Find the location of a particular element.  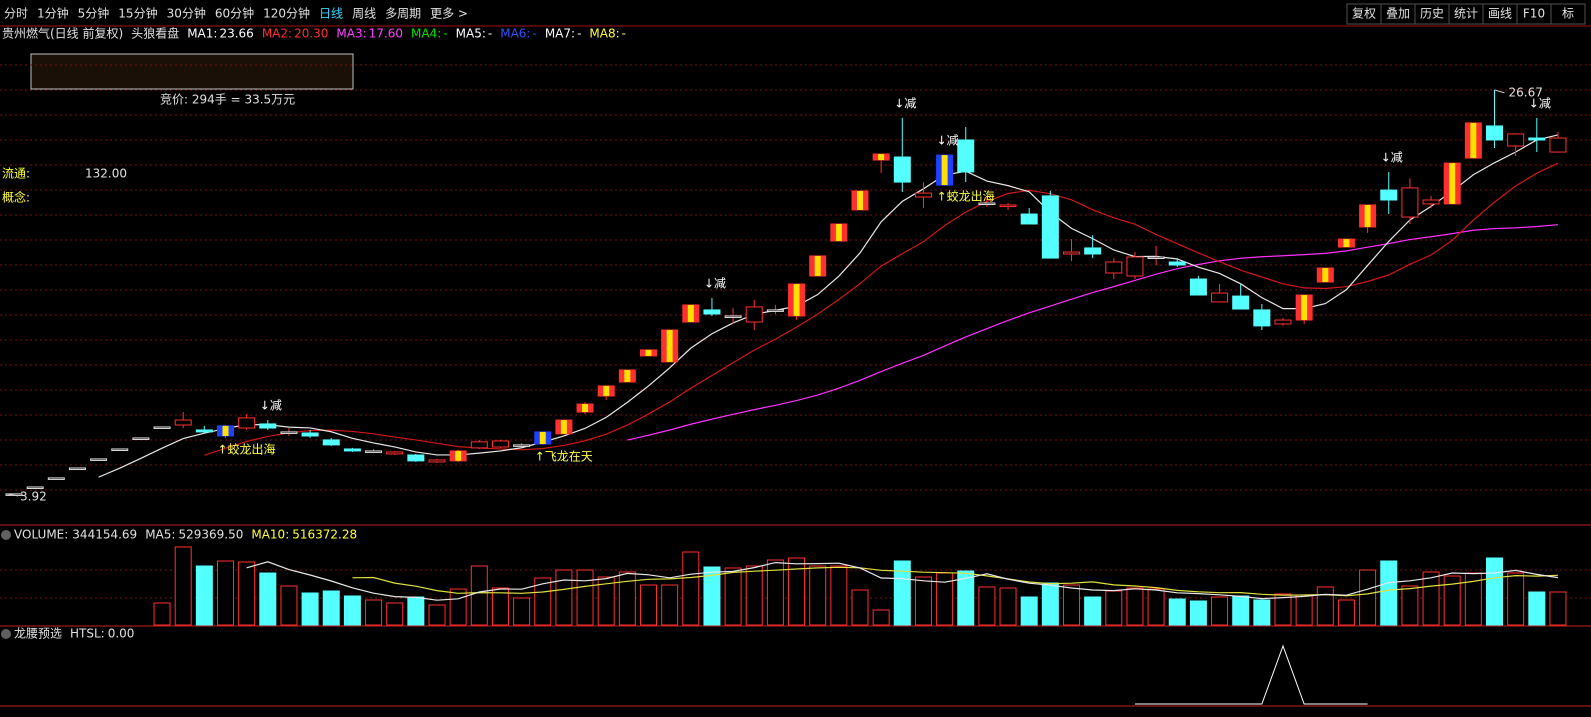

period-tab: 更多 > is located at coordinates (449, 14).